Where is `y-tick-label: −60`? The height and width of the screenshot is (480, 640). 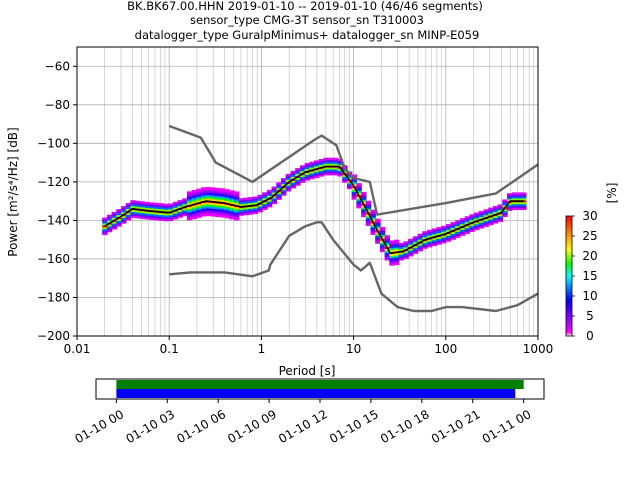 y-tick-label: −60 is located at coordinates (57, 66).